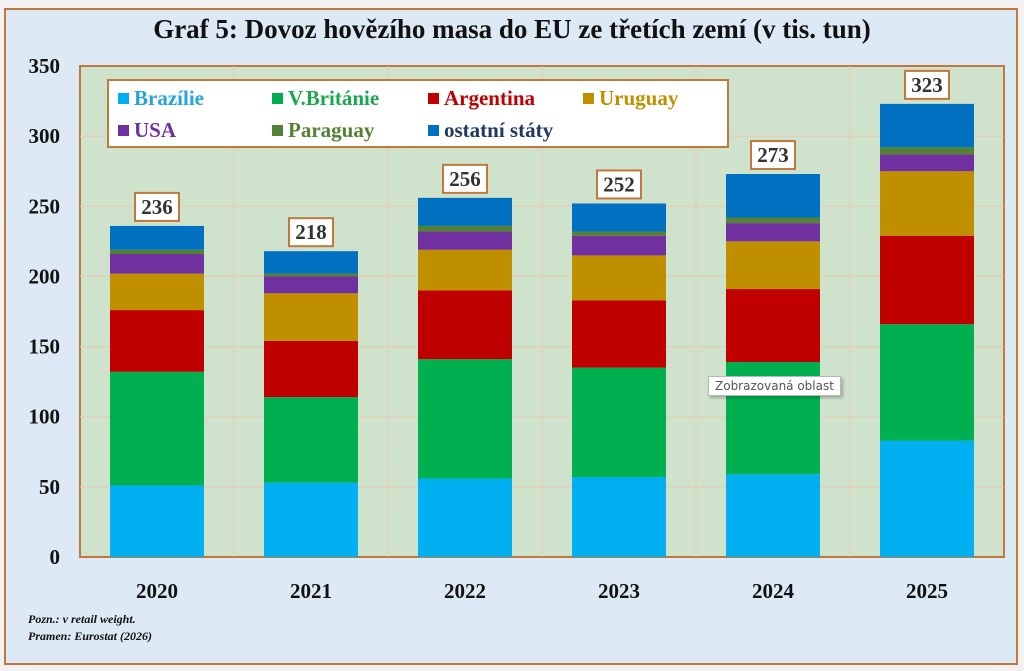  Describe the element at coordinates (55, 557) in the screenshot. I see `y-tick-label: 0` at that location.